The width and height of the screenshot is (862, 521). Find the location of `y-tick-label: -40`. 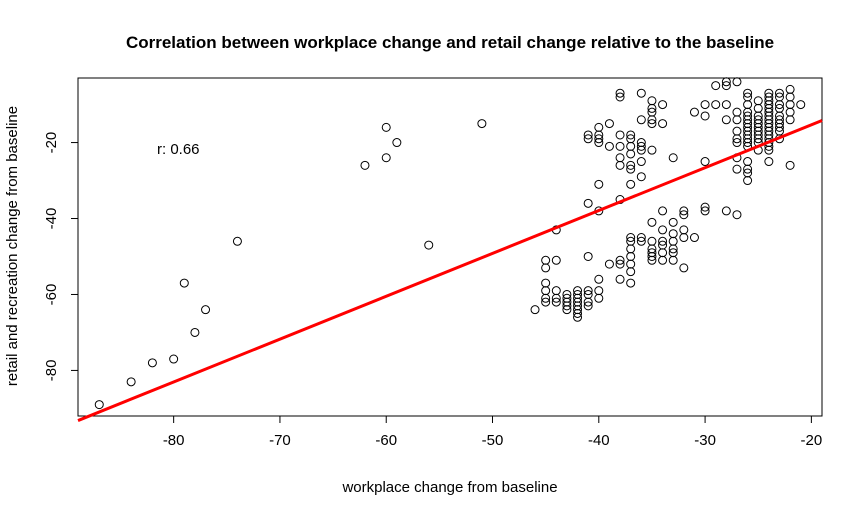

y-tick-label: -40 is located at coordinates (51, 219).